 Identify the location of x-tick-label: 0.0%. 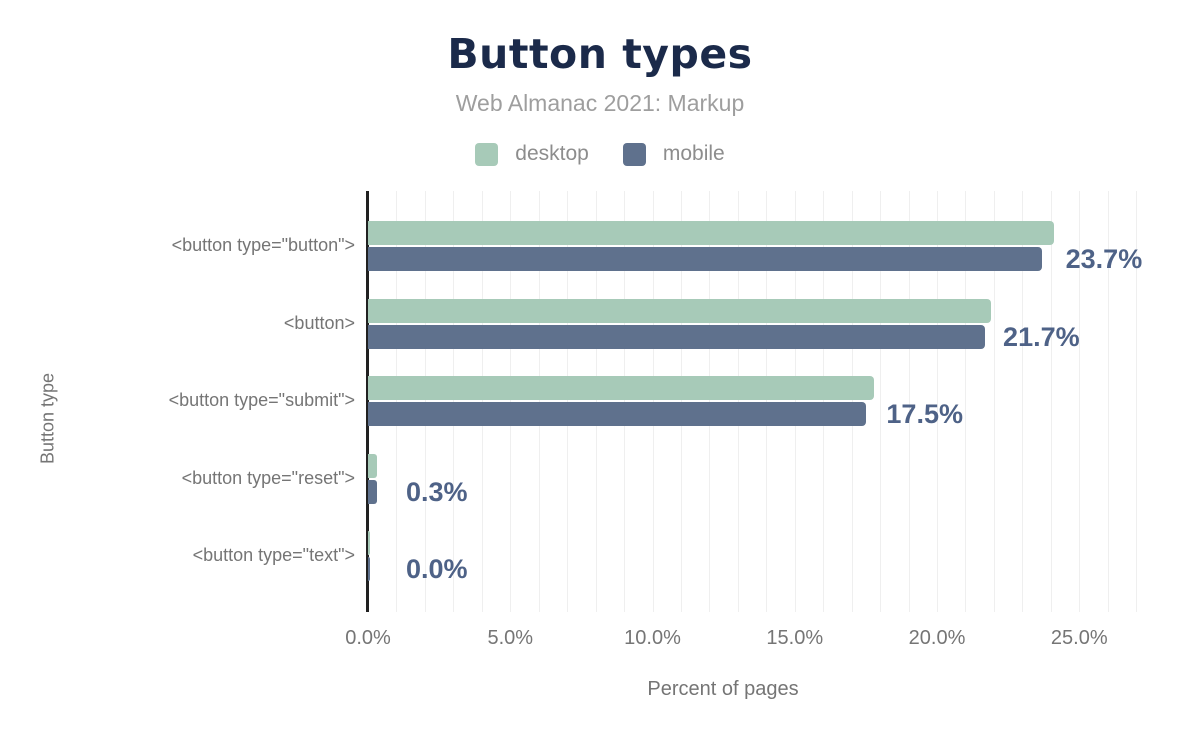
(368, 638).